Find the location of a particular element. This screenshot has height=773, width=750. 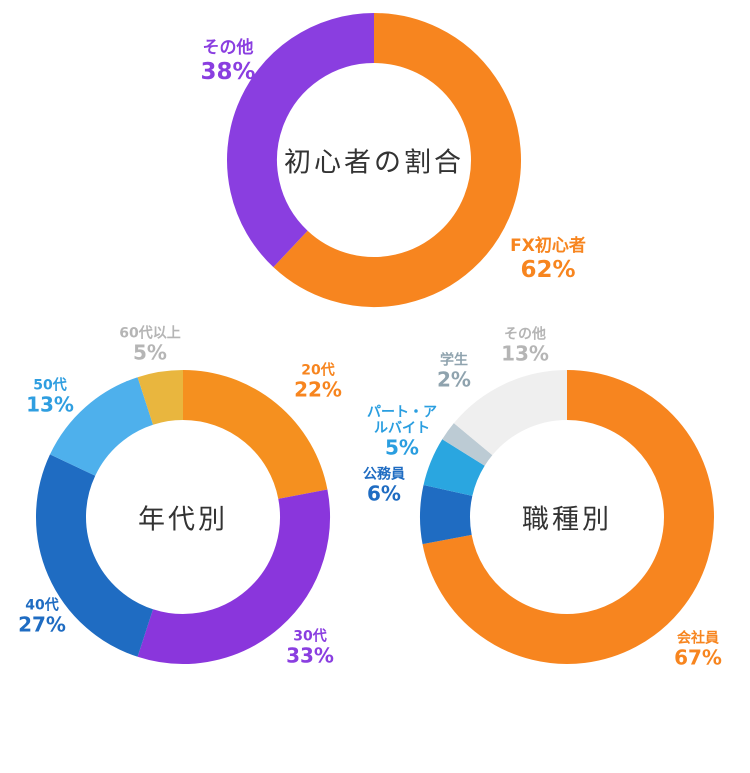

segment-label: 30代 33% is located at coordinates (310, 647).